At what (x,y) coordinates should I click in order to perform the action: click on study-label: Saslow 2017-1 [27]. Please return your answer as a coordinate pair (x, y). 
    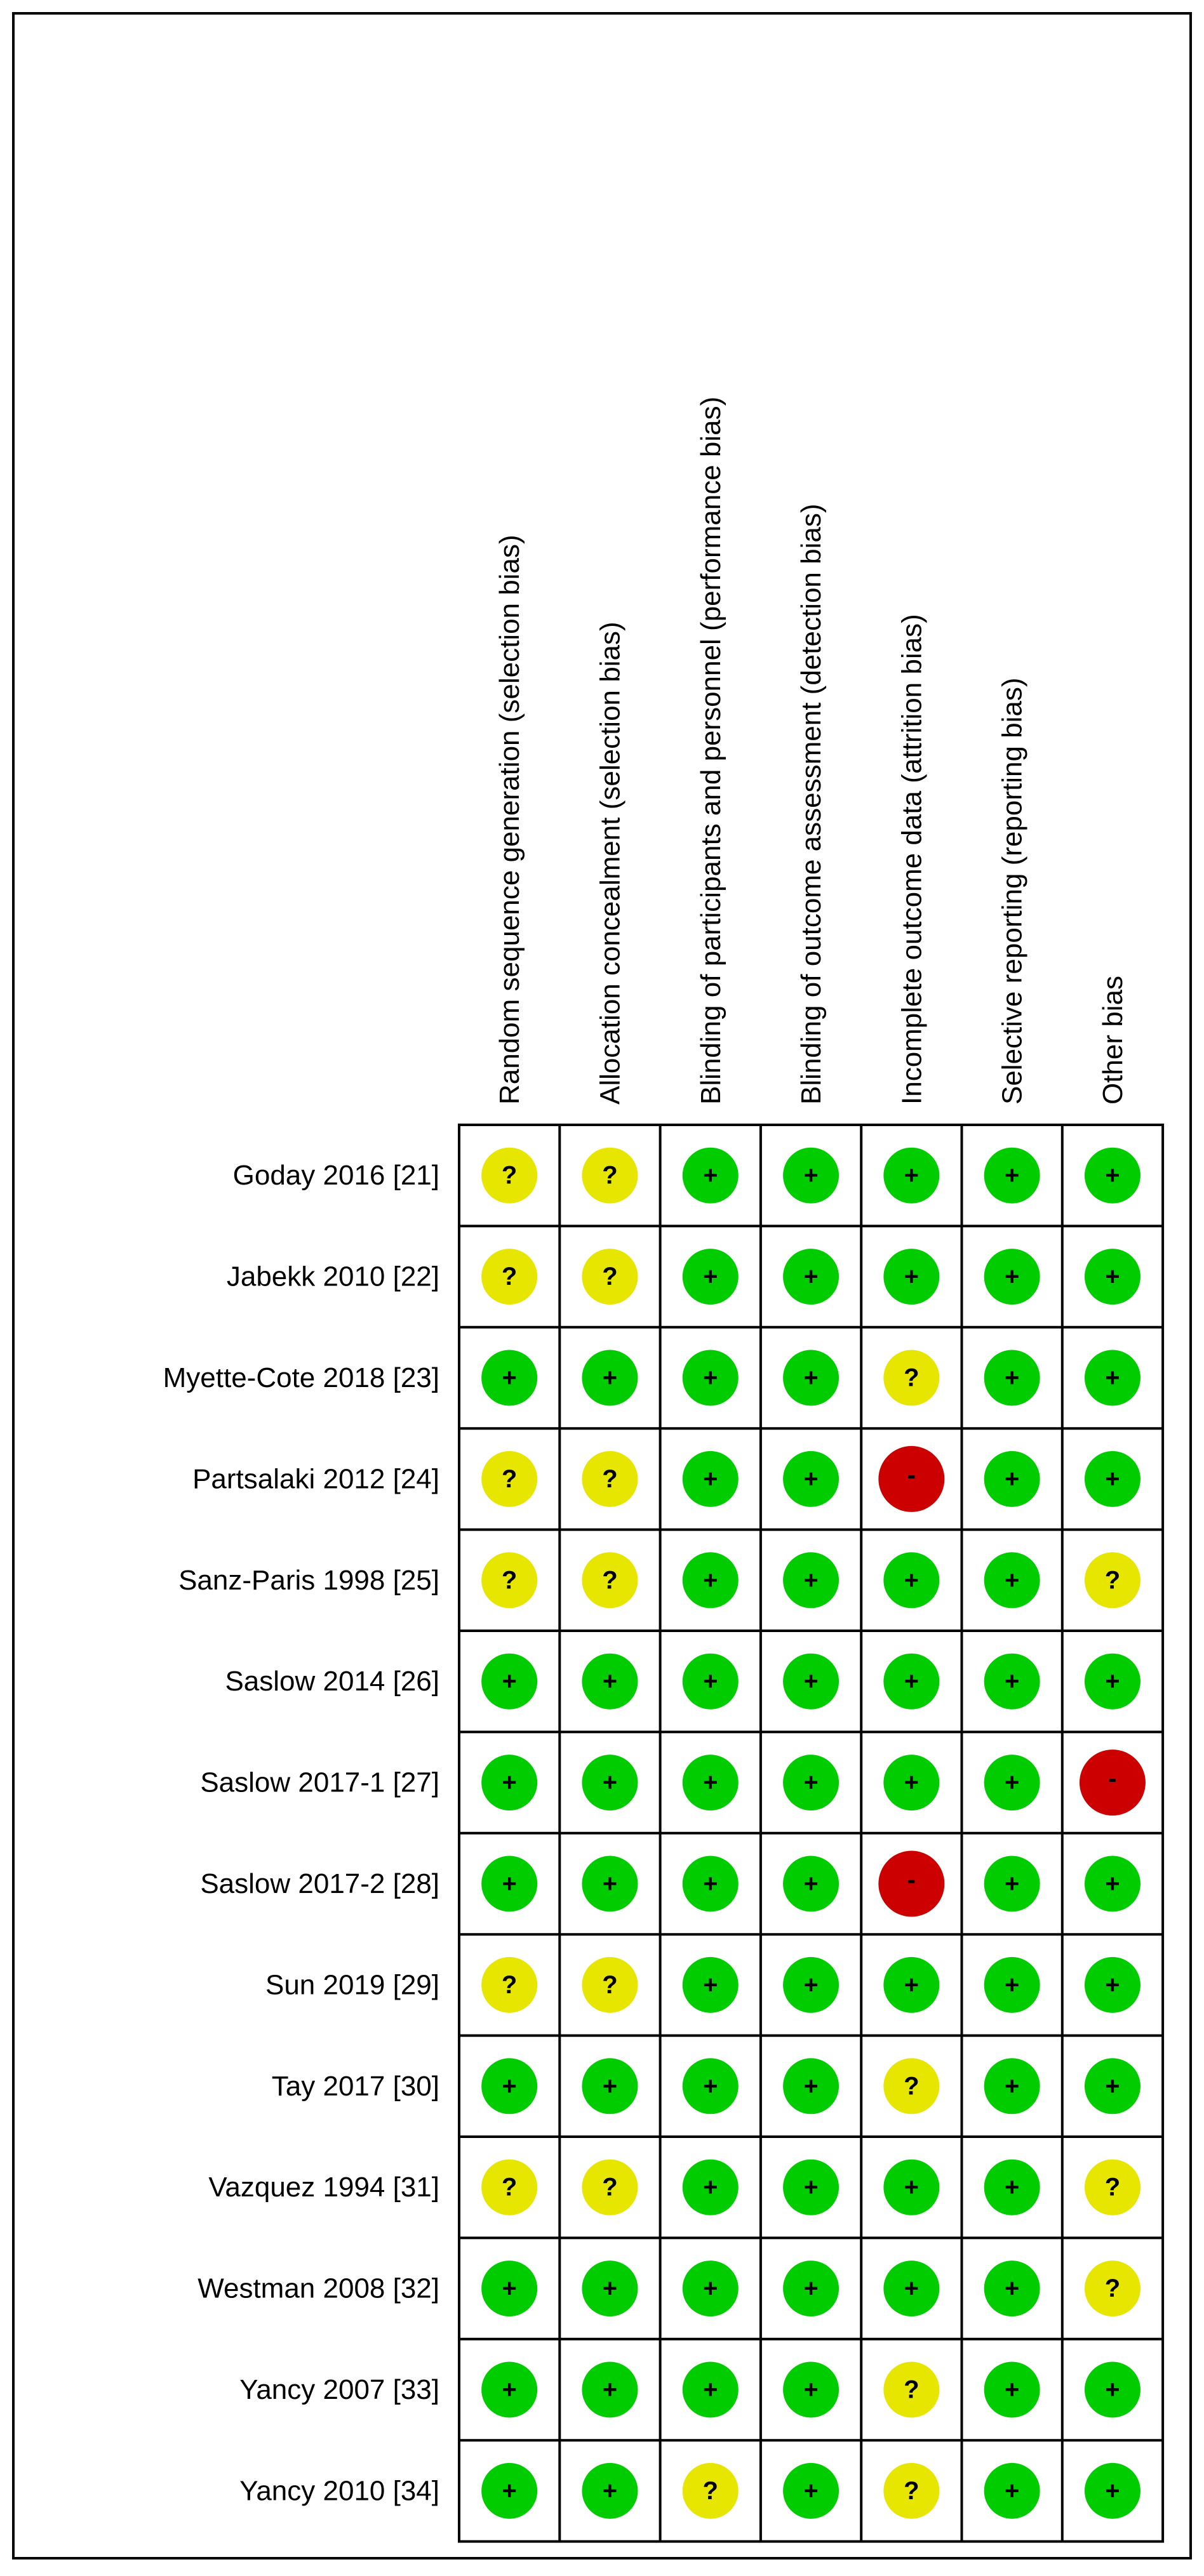
    Looking at the image, I should click on (319, 1782).